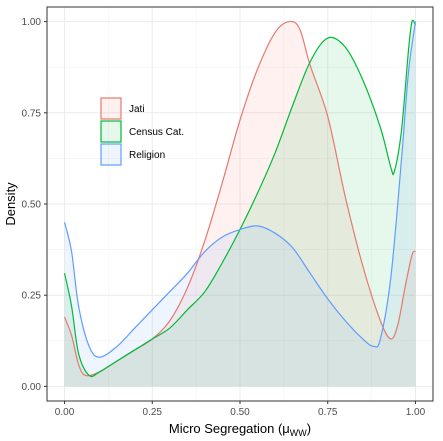 The height and width of the screenshot is (441, 443). I want to click on y-axis-title: Density, so click(10, 204).